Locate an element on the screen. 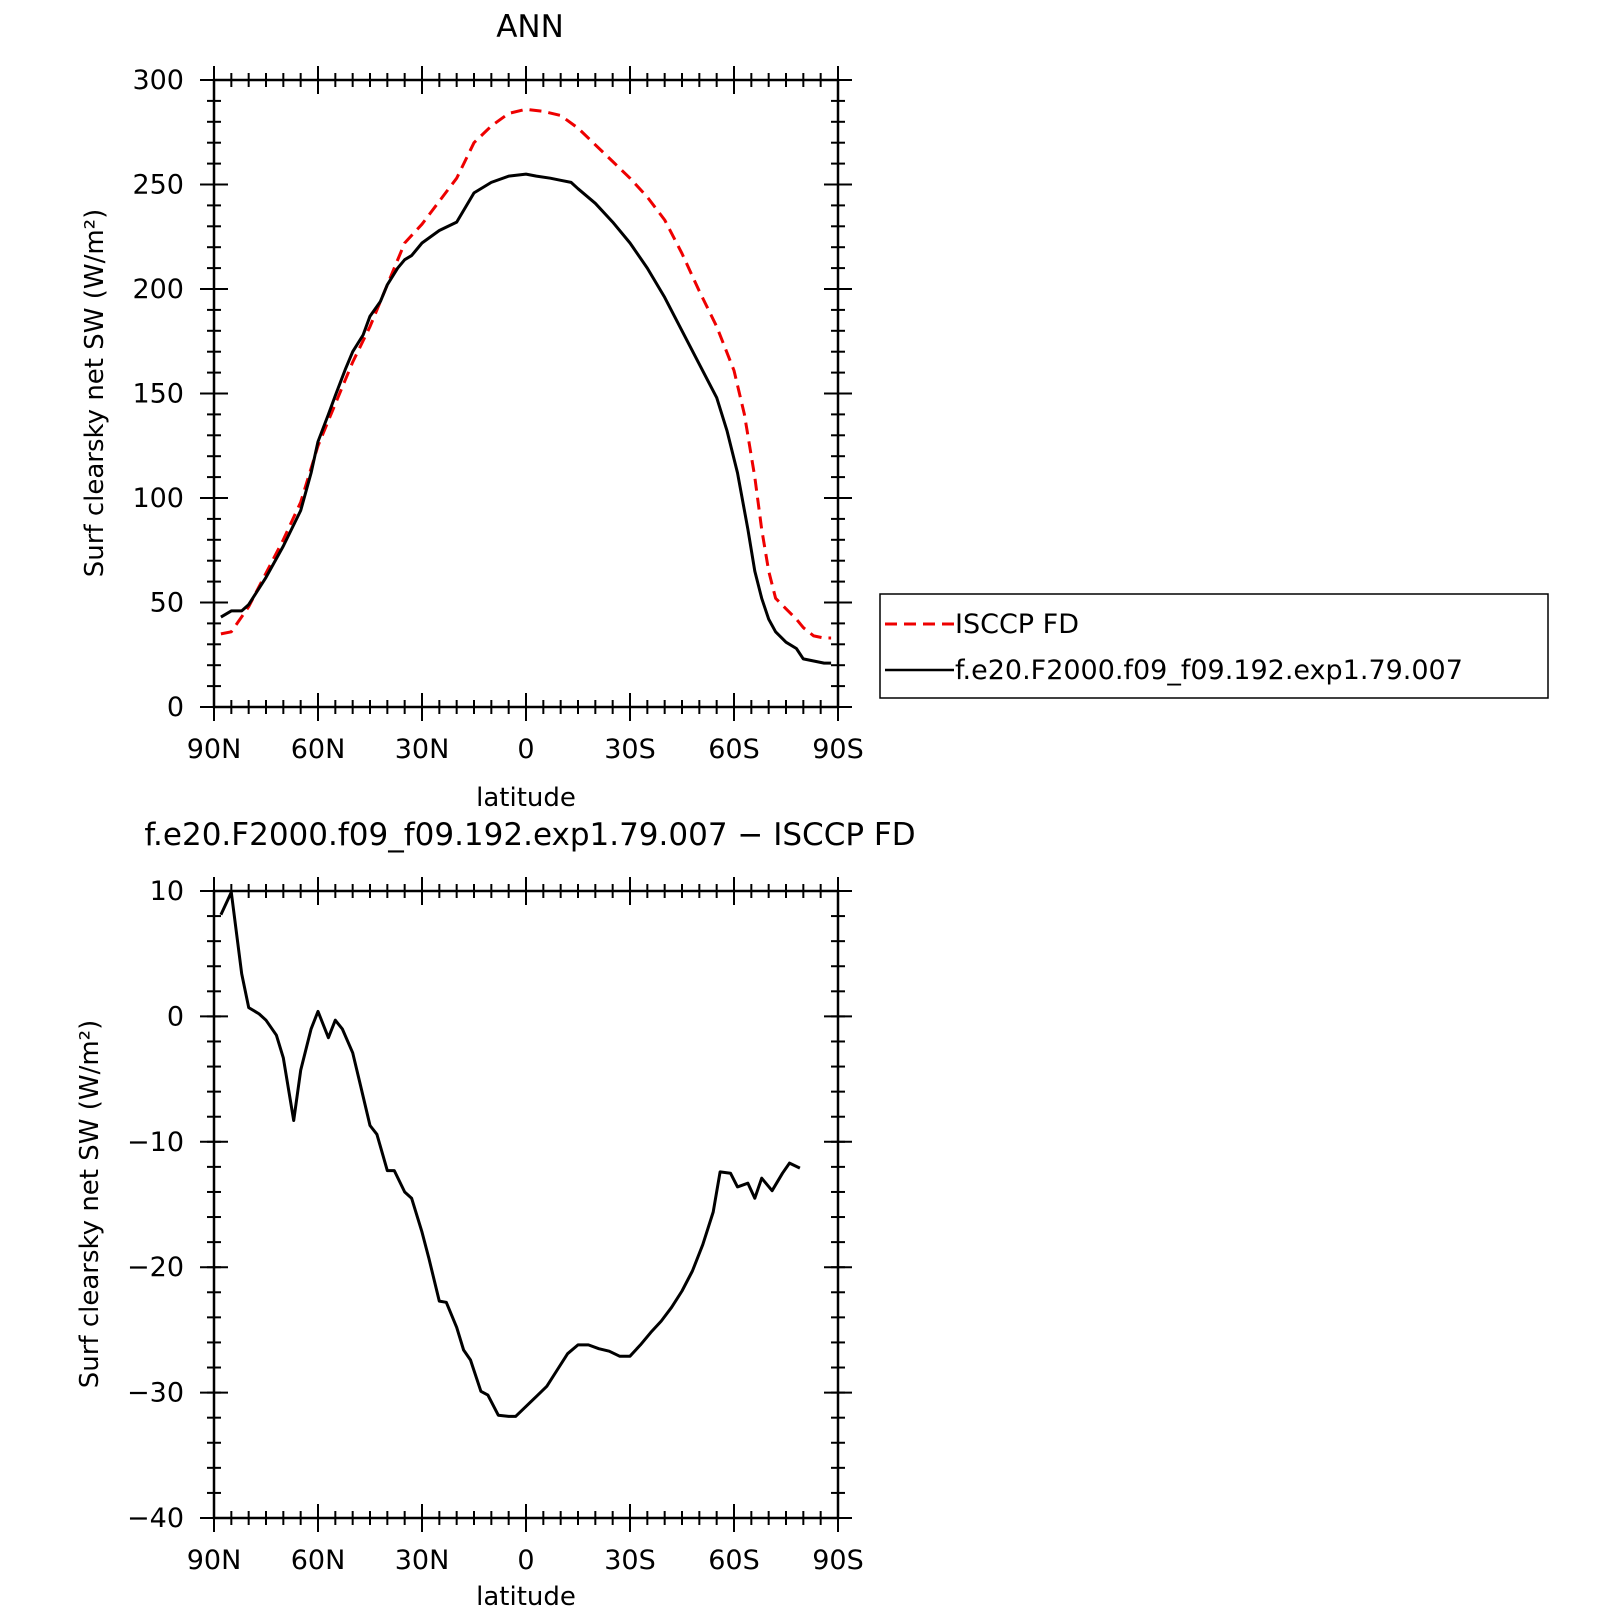 The width and height of the screenshot is (1610, 1613). top-chart-series is located at coordinates (526, 386).